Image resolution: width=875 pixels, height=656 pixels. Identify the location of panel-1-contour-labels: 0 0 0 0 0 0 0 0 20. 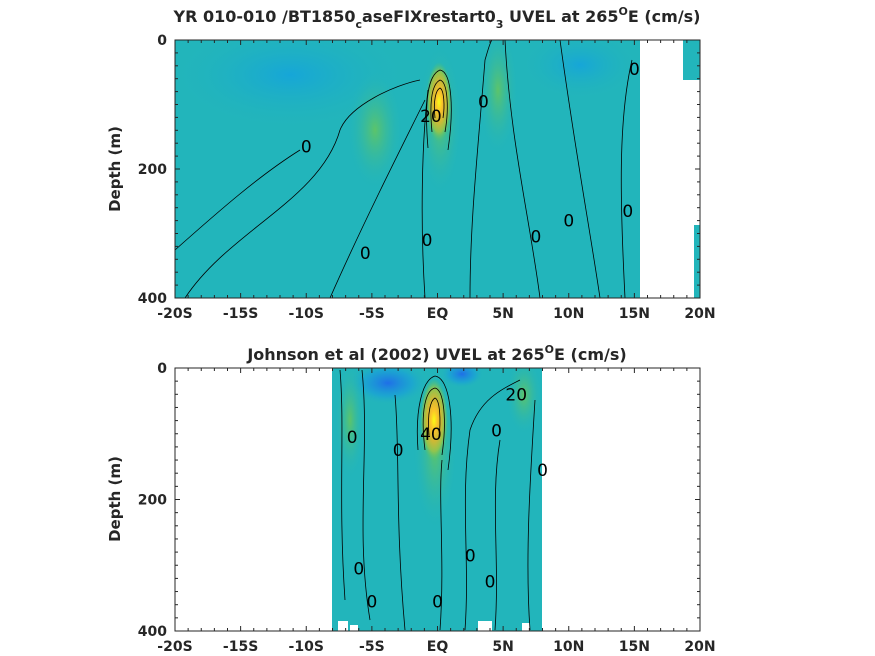
(470, 162).